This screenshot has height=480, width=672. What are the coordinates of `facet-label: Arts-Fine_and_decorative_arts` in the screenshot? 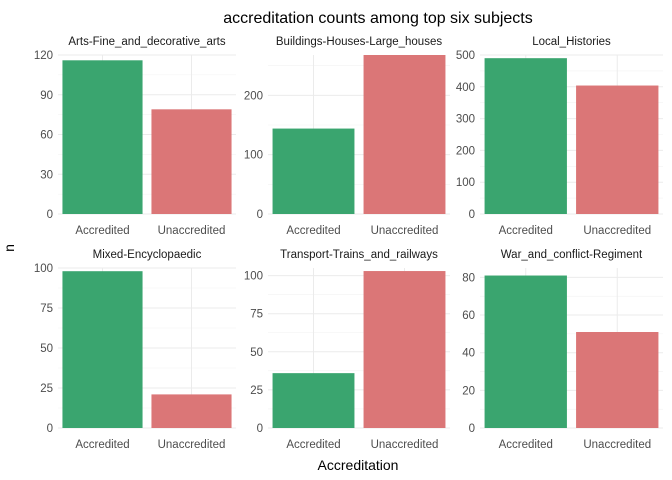 It's located at (146, 42).